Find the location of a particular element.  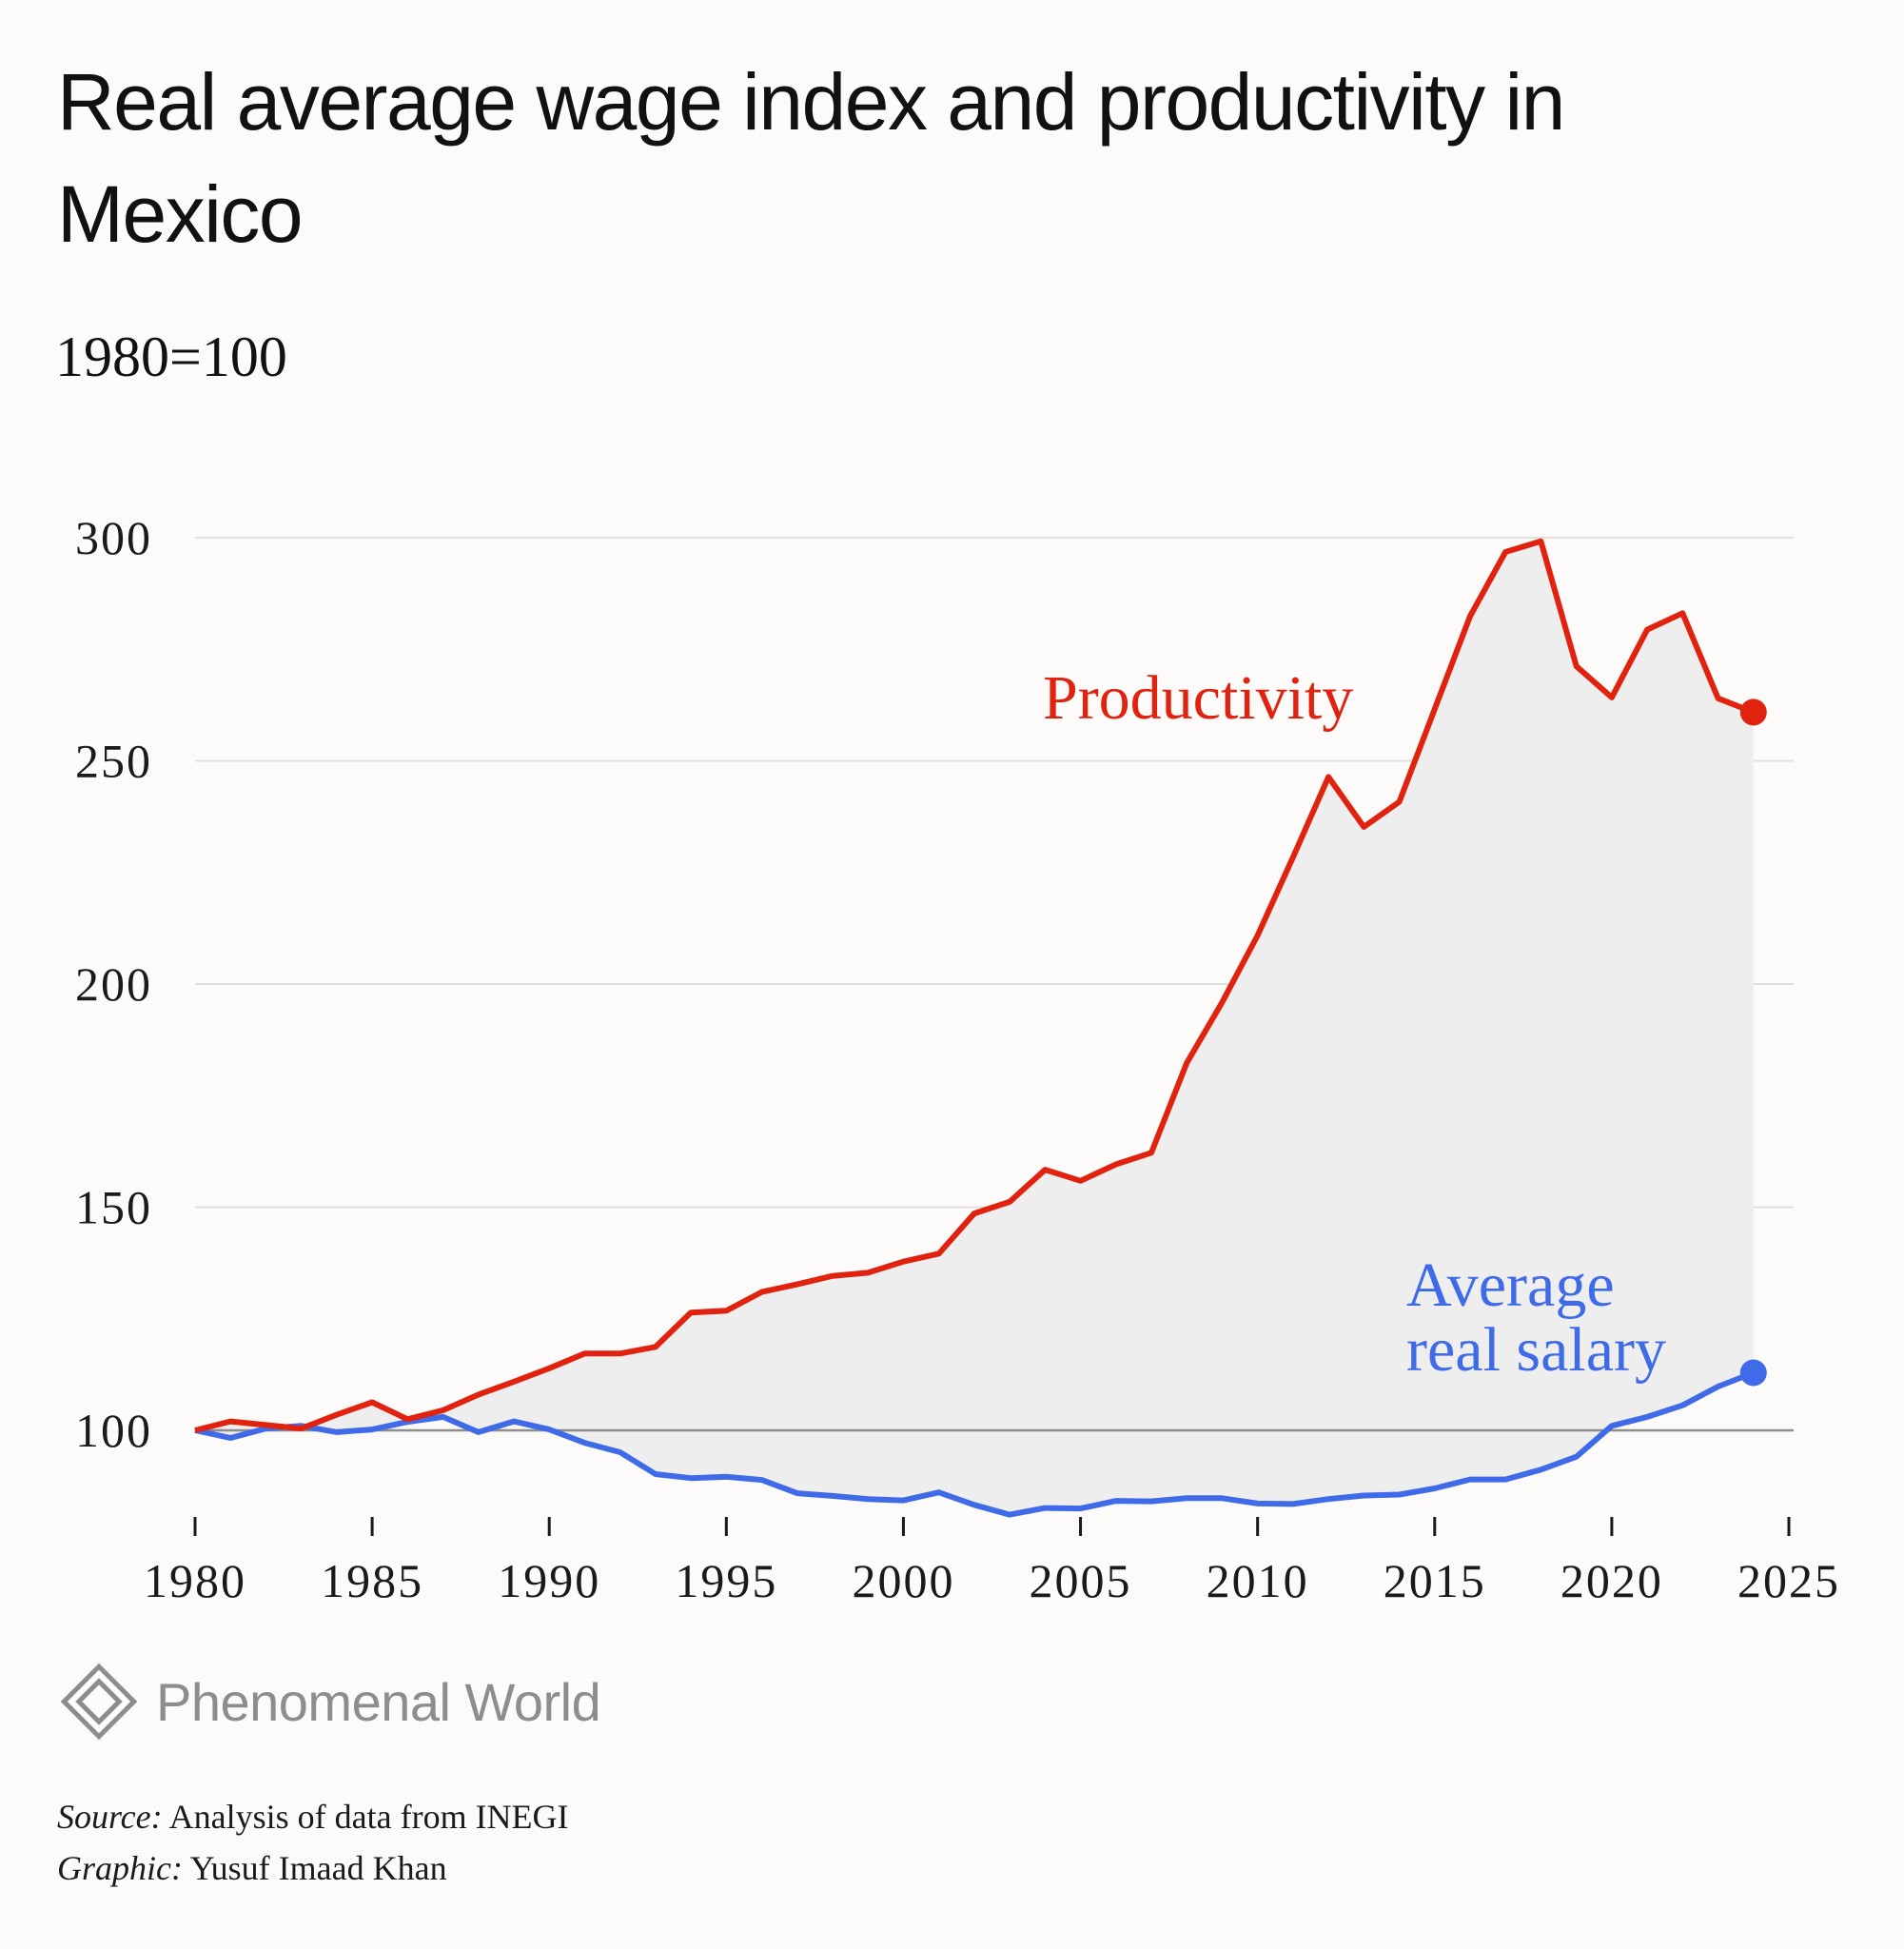

productivity-label: Productivity is located at coordinates (1198, 698).